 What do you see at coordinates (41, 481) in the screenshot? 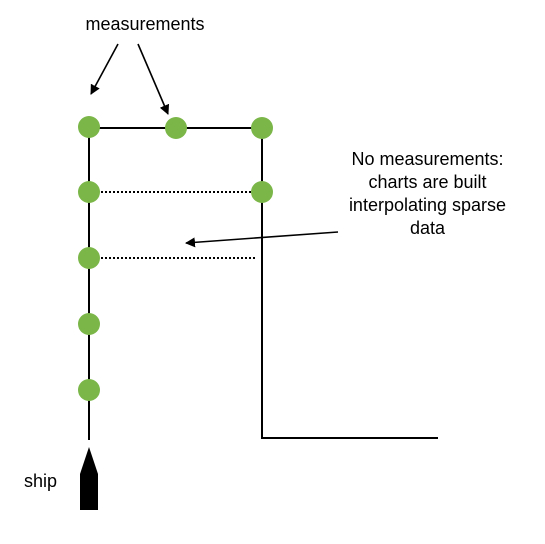
I see `ship-label: ship` at bounding box center [41, 481].